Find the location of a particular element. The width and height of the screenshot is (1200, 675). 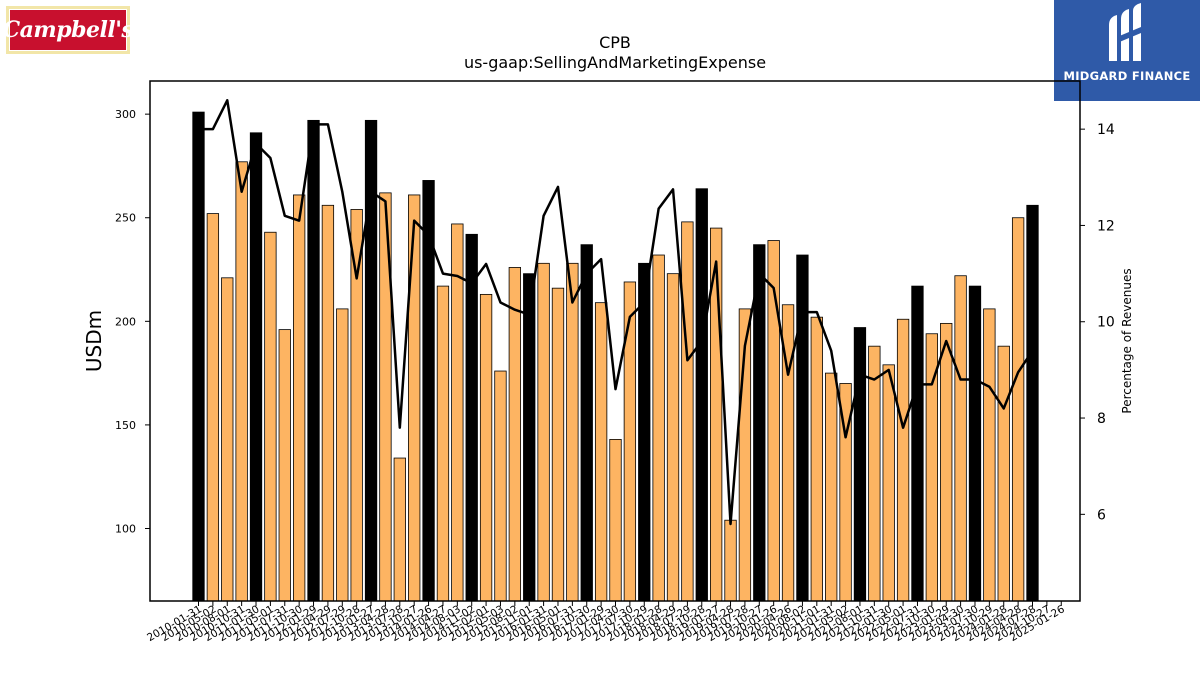

y-tick-label-2: 200 is located at coordinates (125, 321).